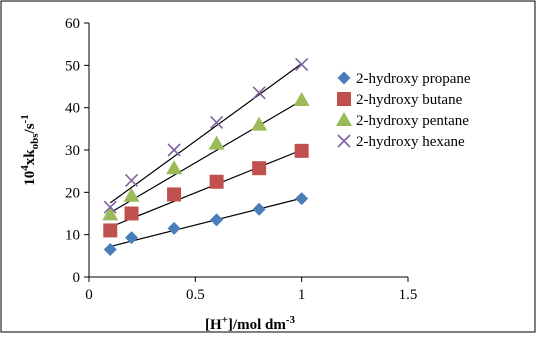 This screenshot has width=536, height=338. What do you see at coordinates (409, 100) in the screenshot?
I see `legend-label: 2-hydroxy butane` at bounding box center [409, 100].